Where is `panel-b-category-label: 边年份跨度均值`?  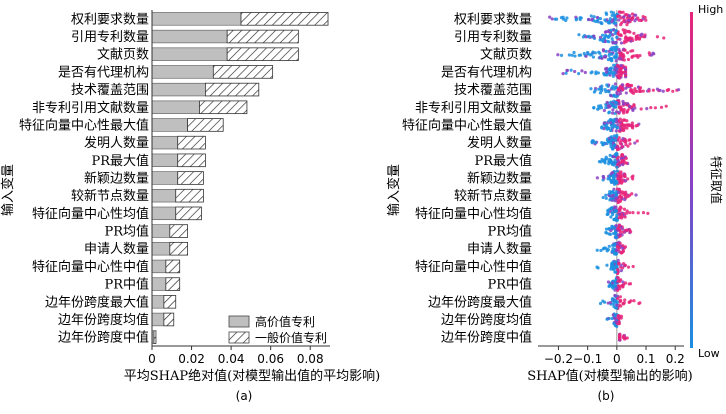 panel-b-category-label: 边年份跨度均值 is located at coordinates (486, 320).